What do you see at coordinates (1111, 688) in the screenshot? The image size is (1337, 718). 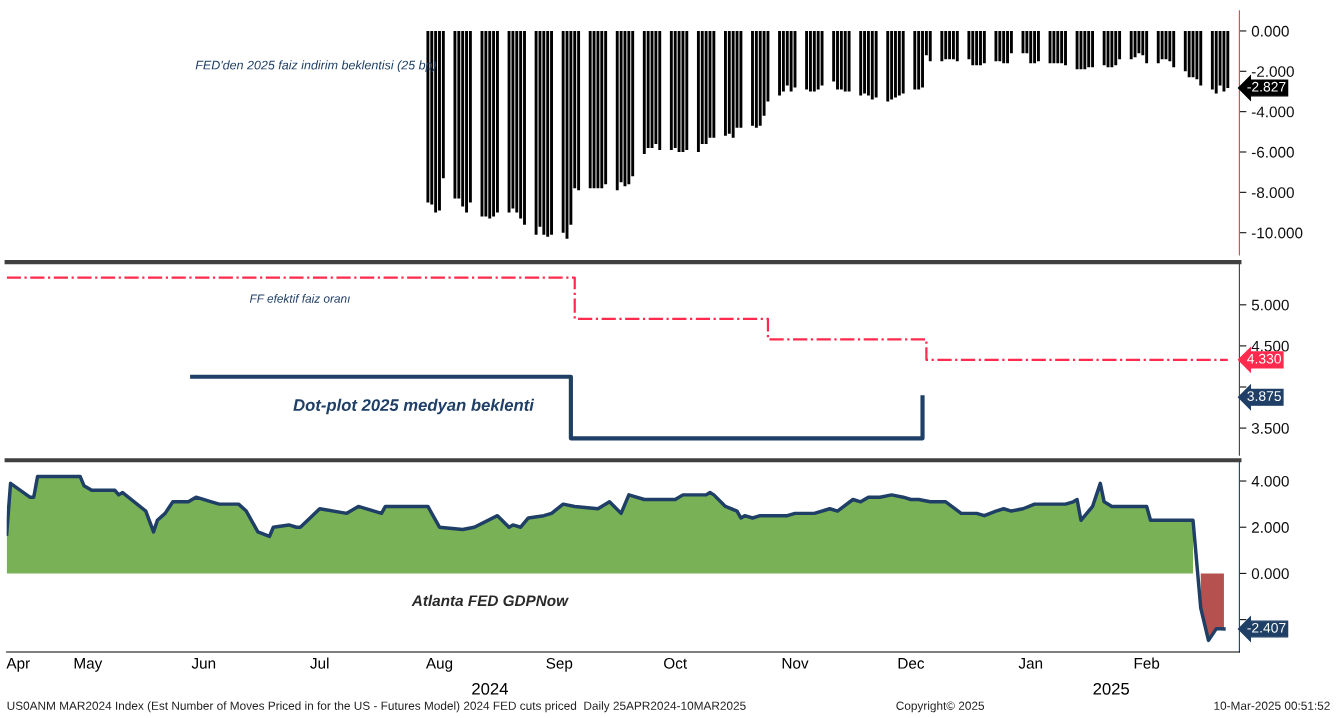 I see `text: 2025` at bounding box center [1111, 688].